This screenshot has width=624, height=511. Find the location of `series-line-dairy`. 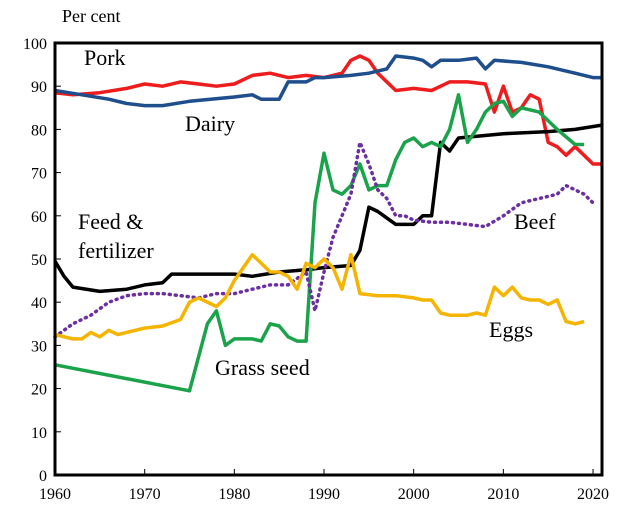

series-line-dairy is located at coordinates (328, 81).